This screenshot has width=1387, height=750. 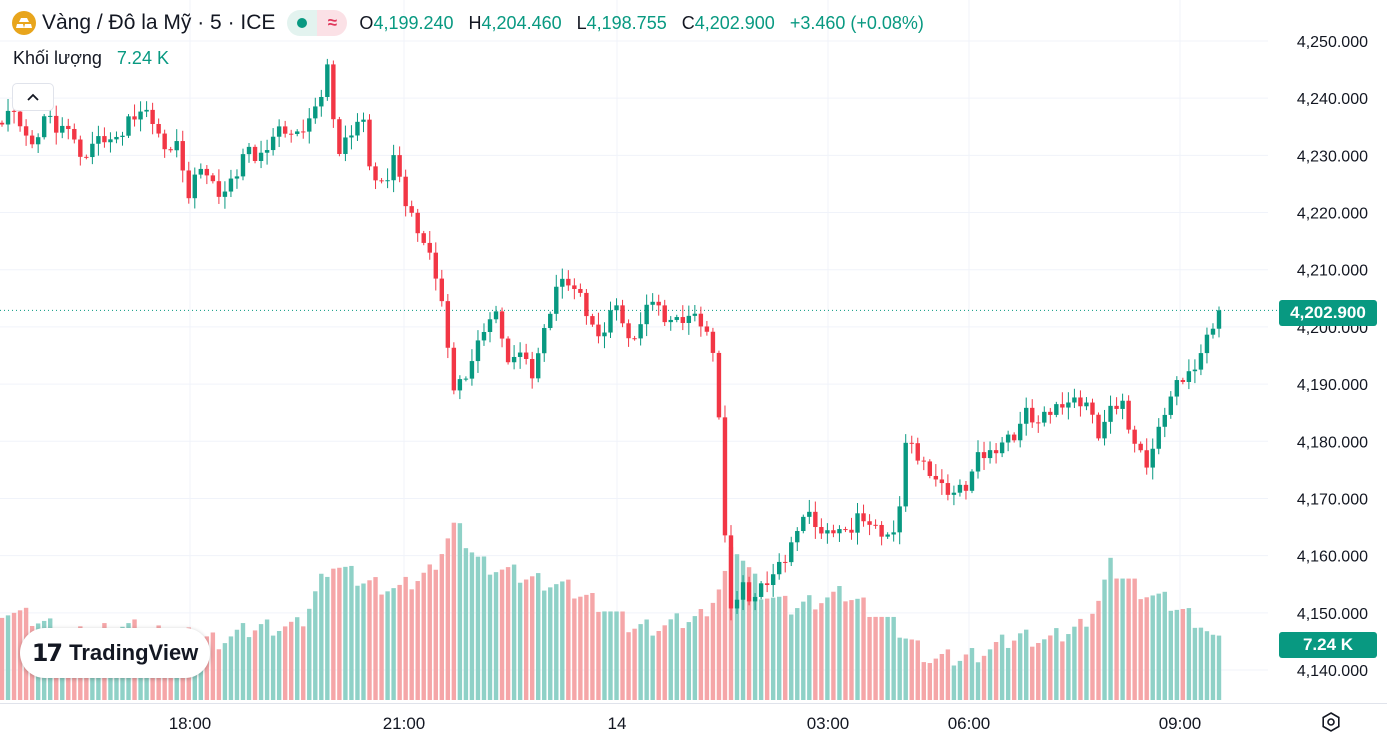 What do you see at coordinates (159, 22) in the screenshot?
I see `symbol-title: Vàng / Đô la Mỹ · 5 · ICE` at bounding box center [159, 22].